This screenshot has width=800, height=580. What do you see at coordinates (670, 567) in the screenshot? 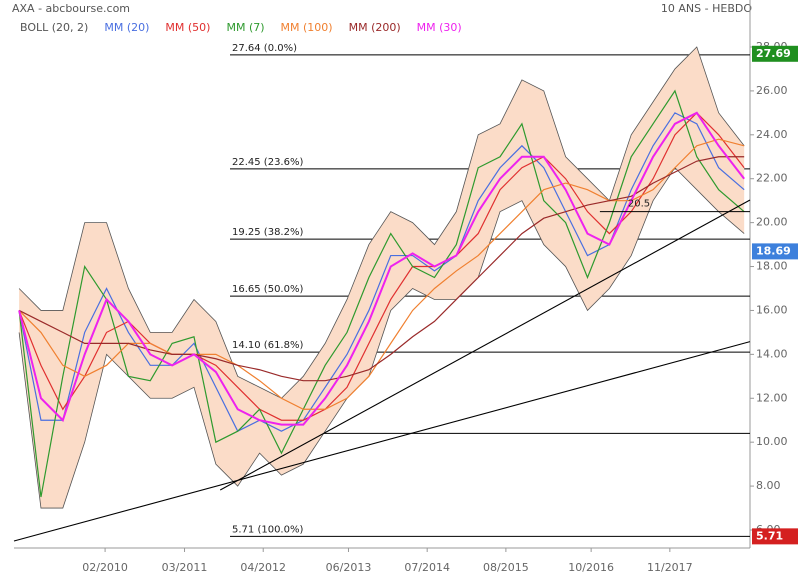
I see `x-tick-label: 11/2017` at bounding box center [670, 567].